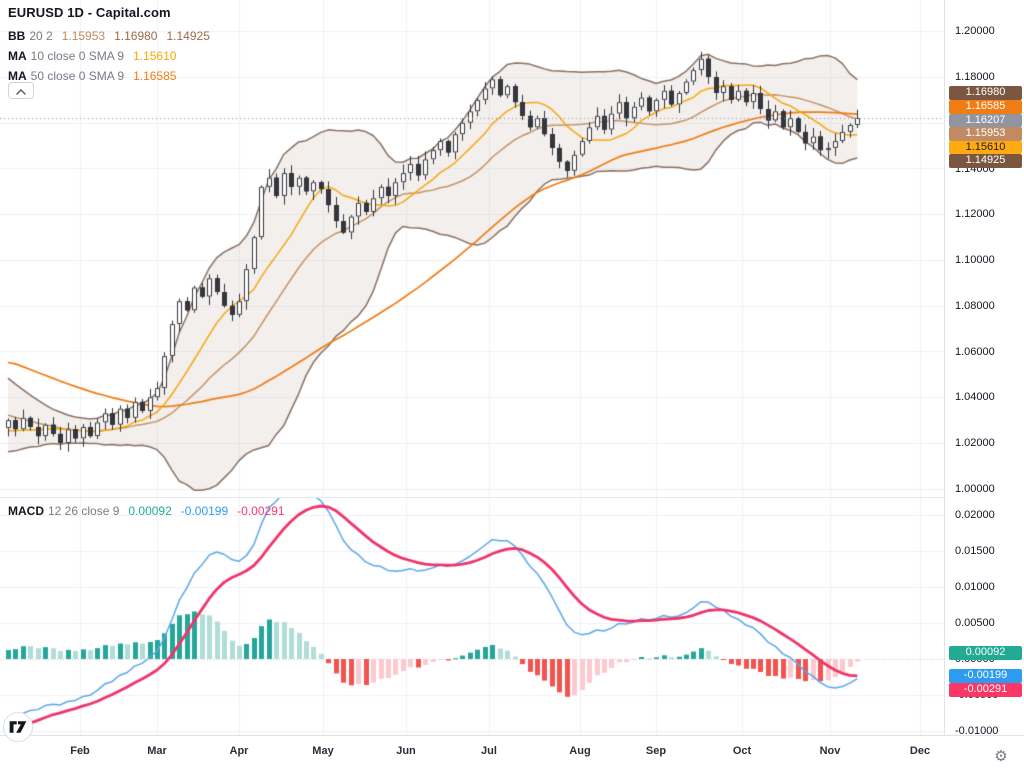 This screenshot has width=1024, height=768. What do you see at coordinates (975, 488) in the screenshot?
I see `price-axis-label: 1.00000` at bounding box center [975, 488].